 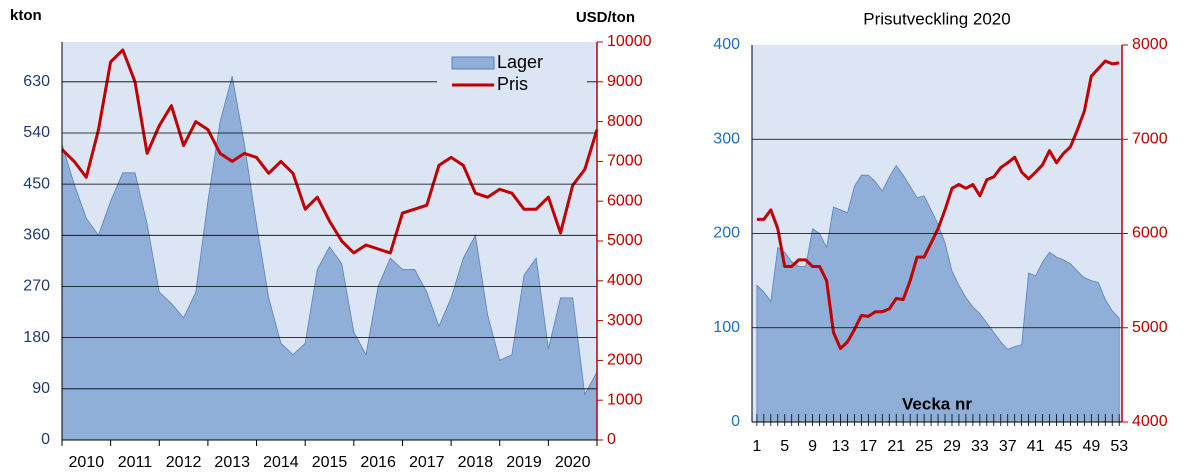 What do you see at coordinates (936, 18) in the screenshot?
I see `chart-title: Prisutveckling 2020` at bounding box center [936, 18].